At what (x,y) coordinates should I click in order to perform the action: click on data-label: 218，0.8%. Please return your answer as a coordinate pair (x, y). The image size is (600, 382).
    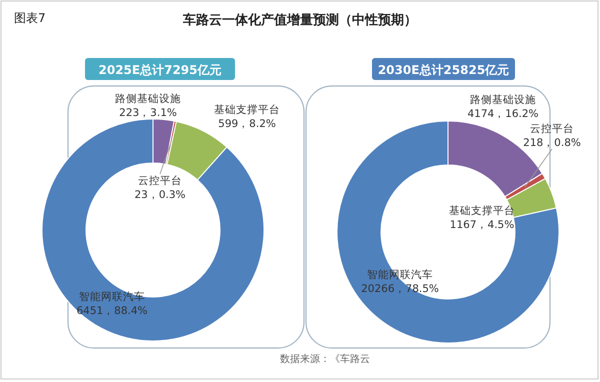
    Looking at the image, I should click on (552, 143).